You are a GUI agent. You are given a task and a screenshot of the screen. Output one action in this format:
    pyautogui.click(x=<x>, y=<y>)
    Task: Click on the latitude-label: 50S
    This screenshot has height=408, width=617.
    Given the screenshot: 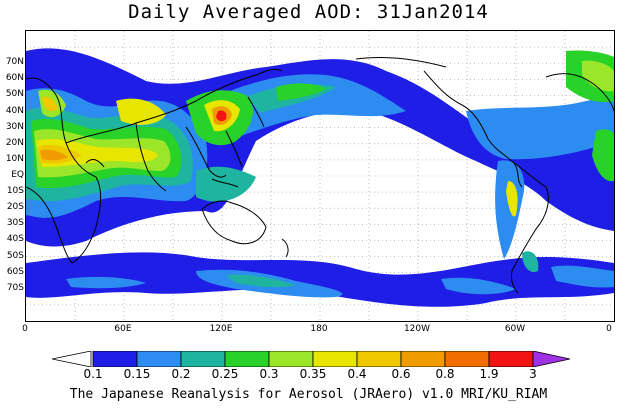 What is the action you would take?
    pyautogui.click(x=15, y=255)
    